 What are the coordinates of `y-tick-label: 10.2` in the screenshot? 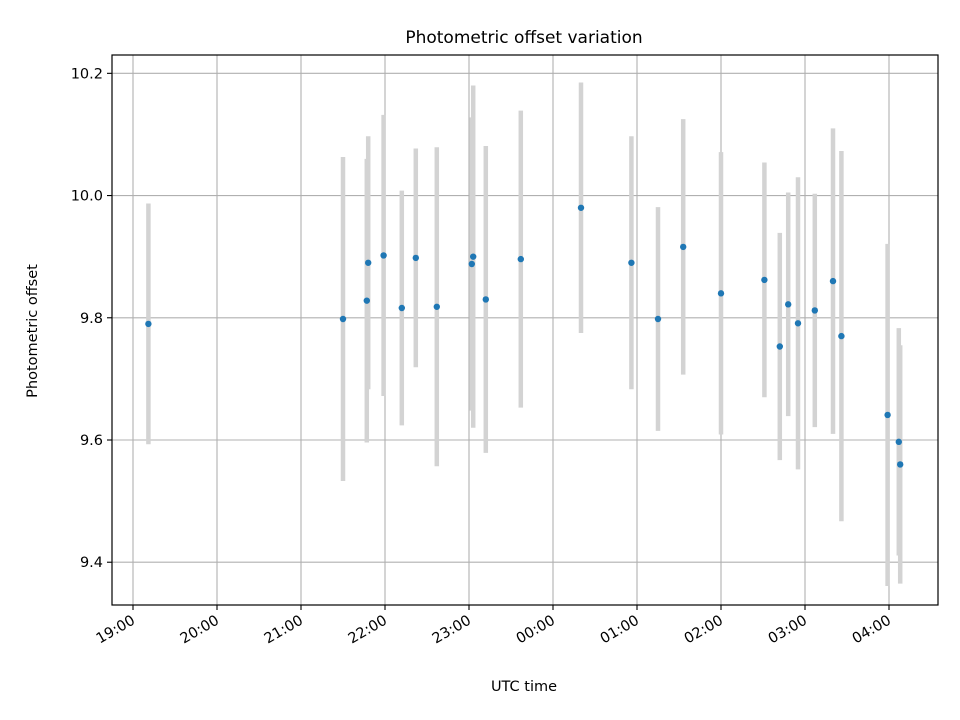 It's located at (87, 74).